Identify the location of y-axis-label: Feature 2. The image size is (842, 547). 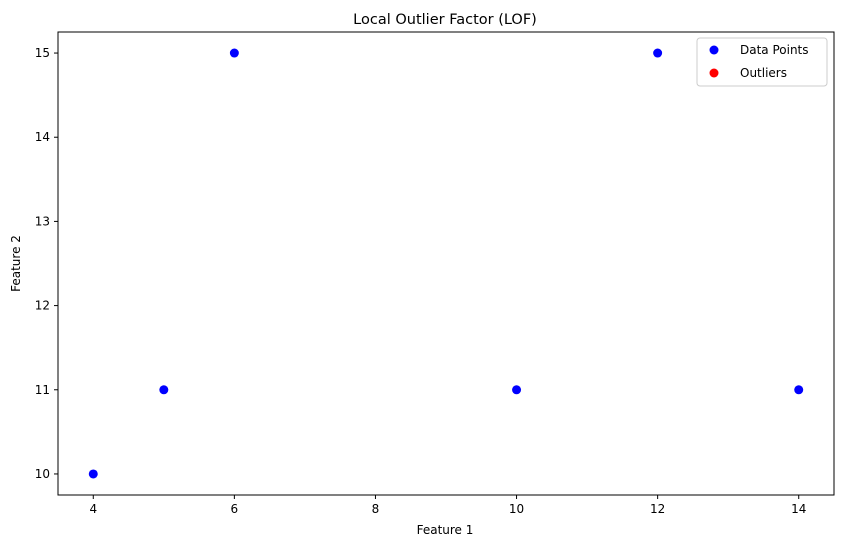
(16, 263).